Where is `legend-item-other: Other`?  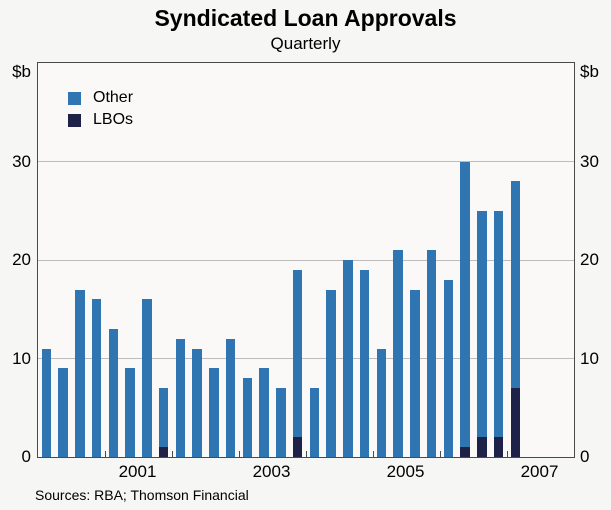
legend-item-other: Other is located at coordinates (100, 98).